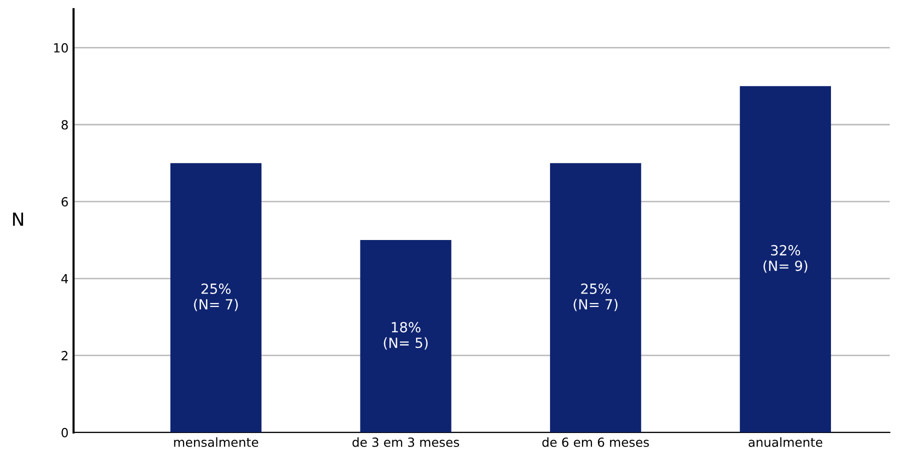 This screenshot has width=897, height=460. I want to click on data-label: 32% (N= 9), so click(786, 259).